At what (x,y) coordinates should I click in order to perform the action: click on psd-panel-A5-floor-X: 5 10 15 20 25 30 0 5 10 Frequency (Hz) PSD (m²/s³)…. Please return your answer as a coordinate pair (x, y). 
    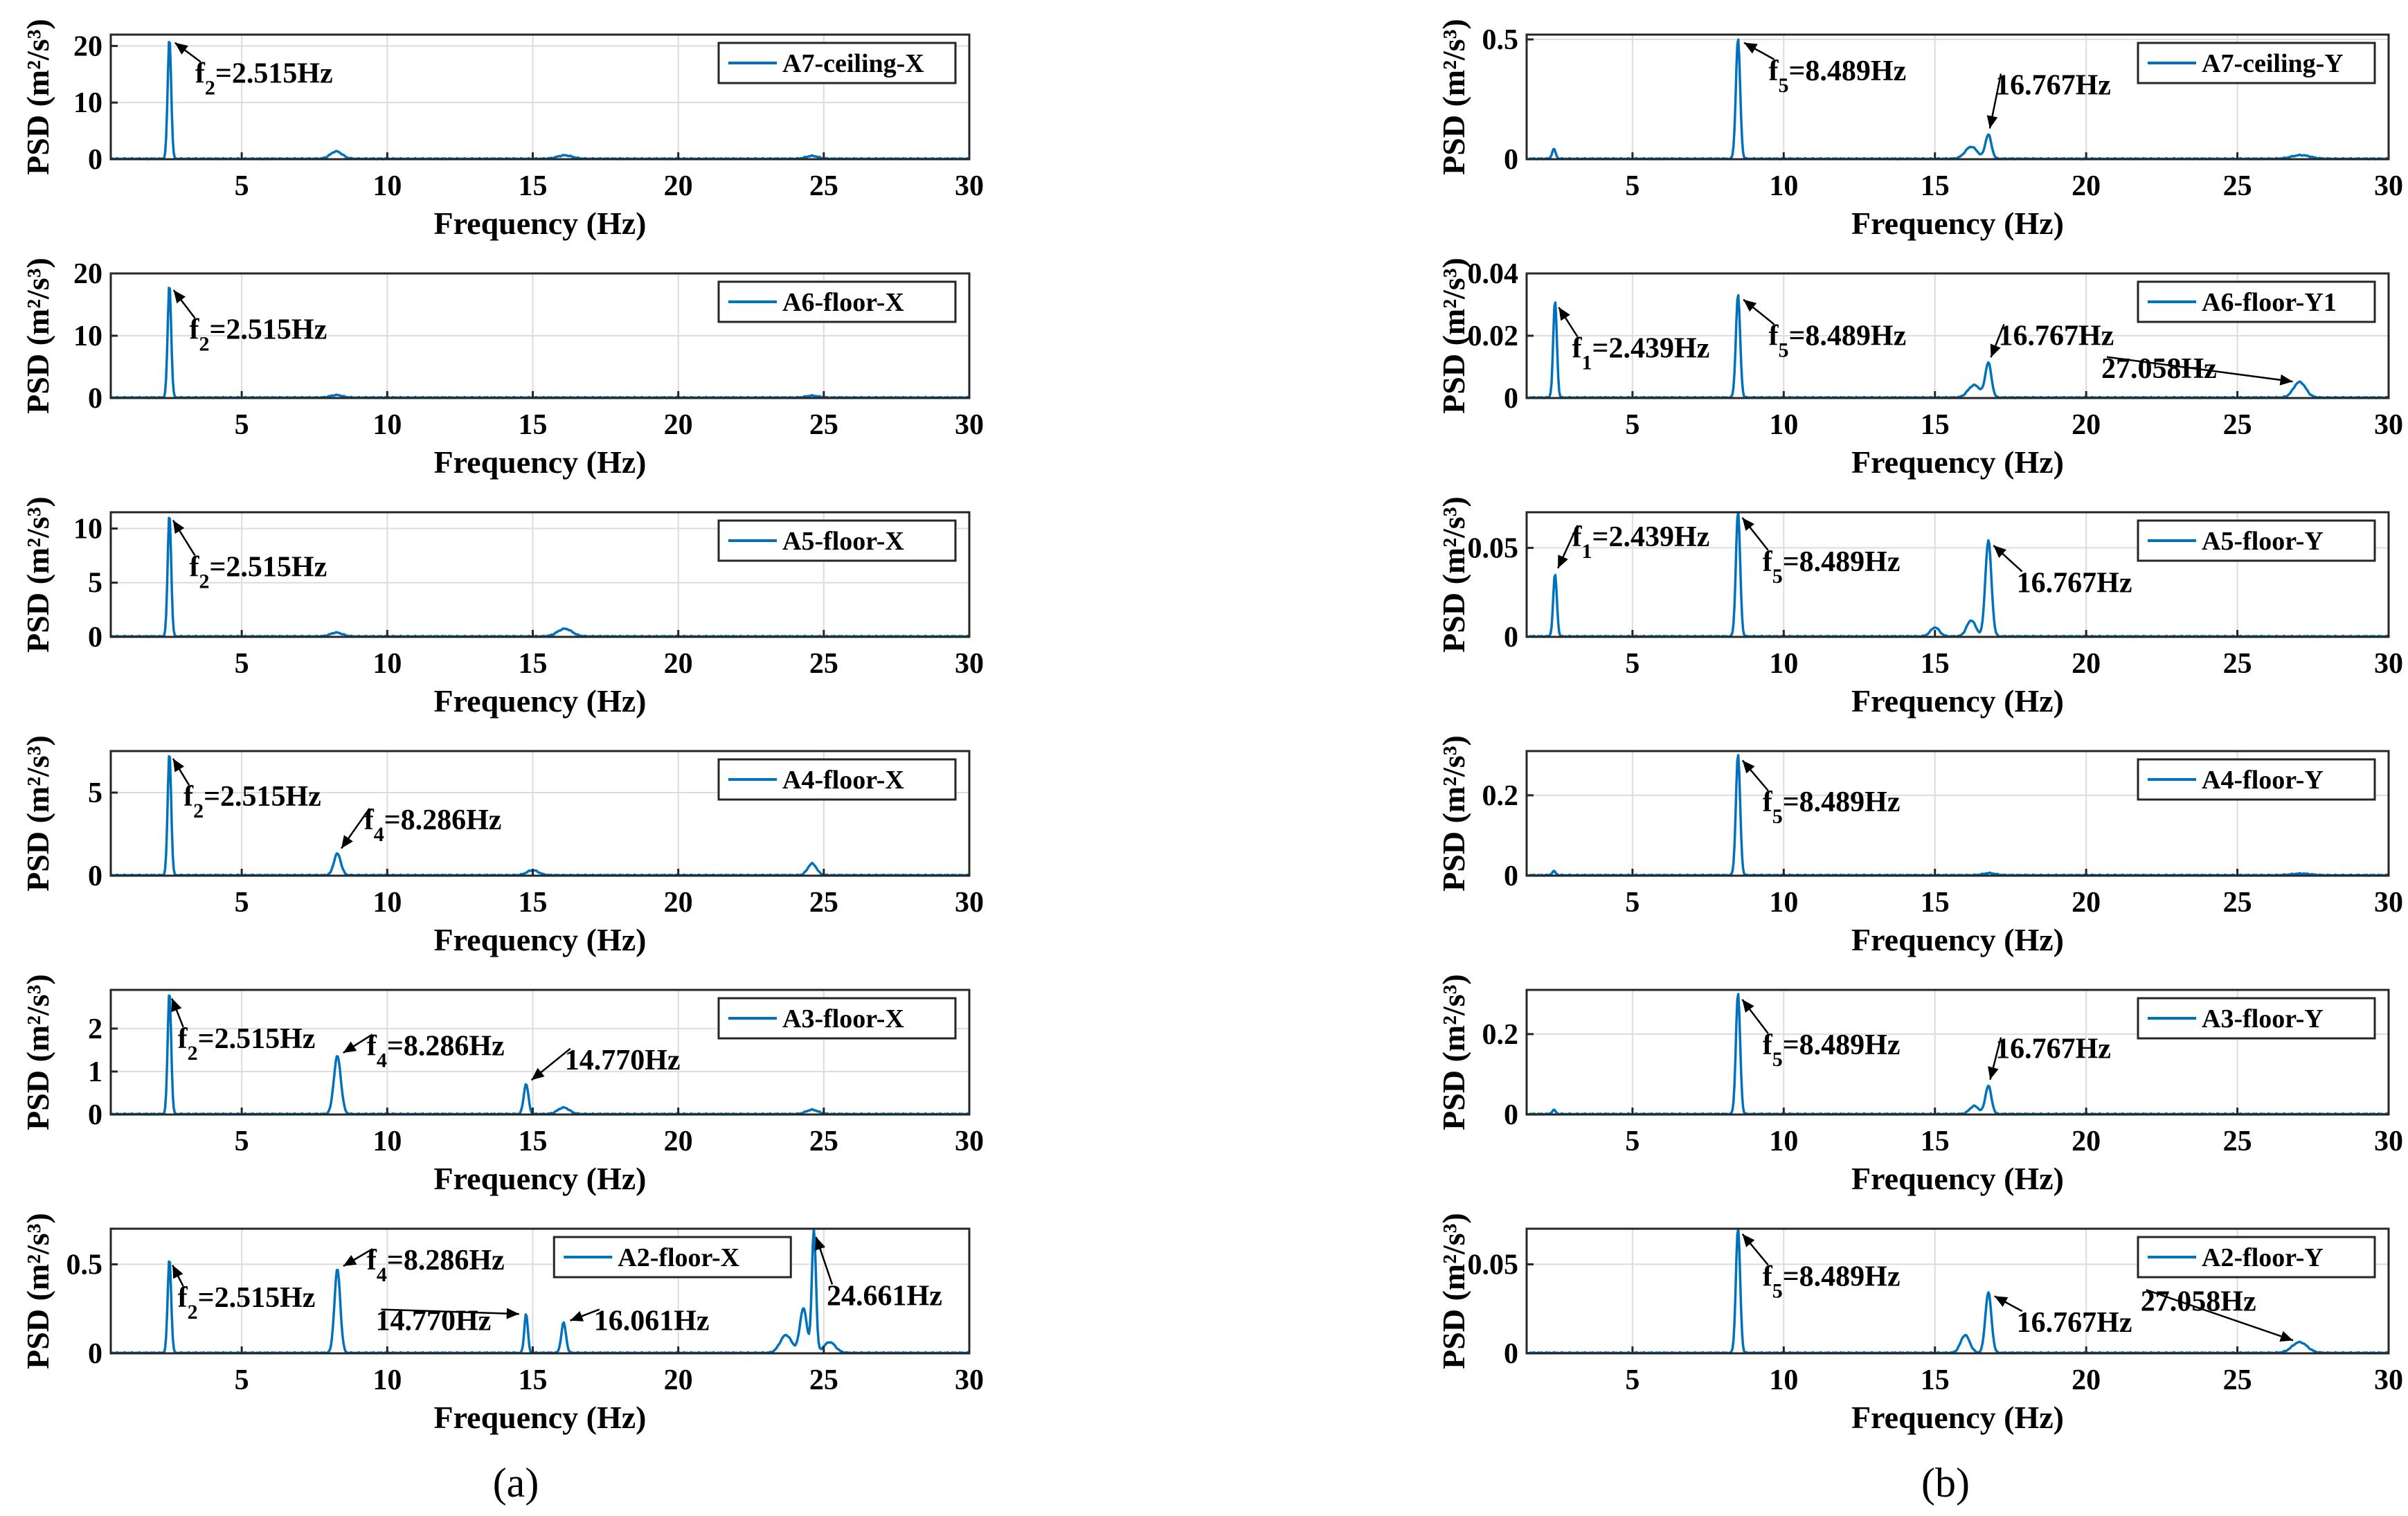
    Looking at the image, I should click on (502, 607).